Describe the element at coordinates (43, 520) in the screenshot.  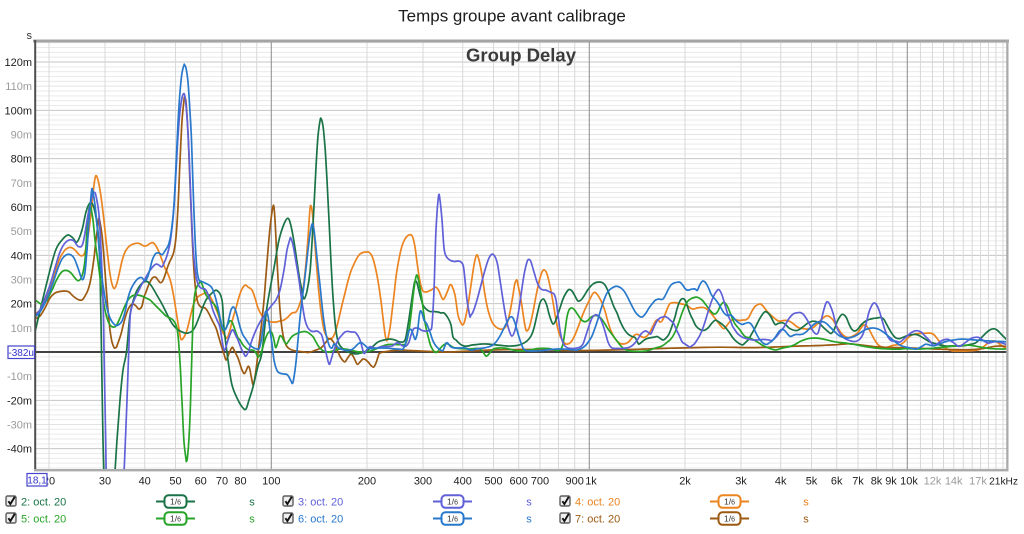
I see `svg-text: 5: oct. 20` at that location.